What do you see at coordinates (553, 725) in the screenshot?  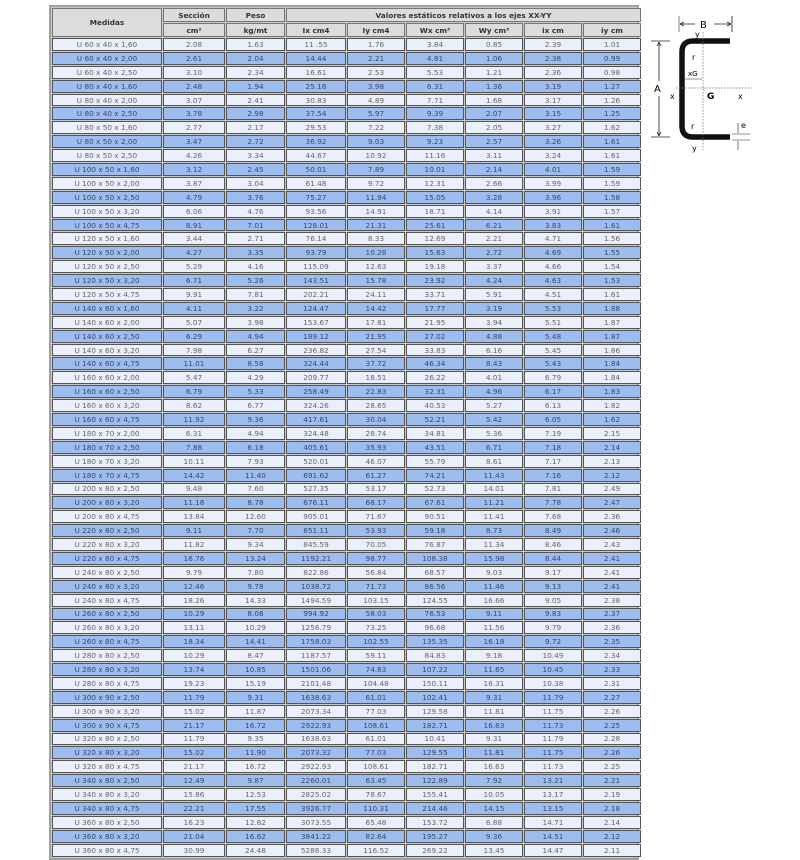 I see `cell-ix-radius: 11.73` at bounding box center [553, 725].